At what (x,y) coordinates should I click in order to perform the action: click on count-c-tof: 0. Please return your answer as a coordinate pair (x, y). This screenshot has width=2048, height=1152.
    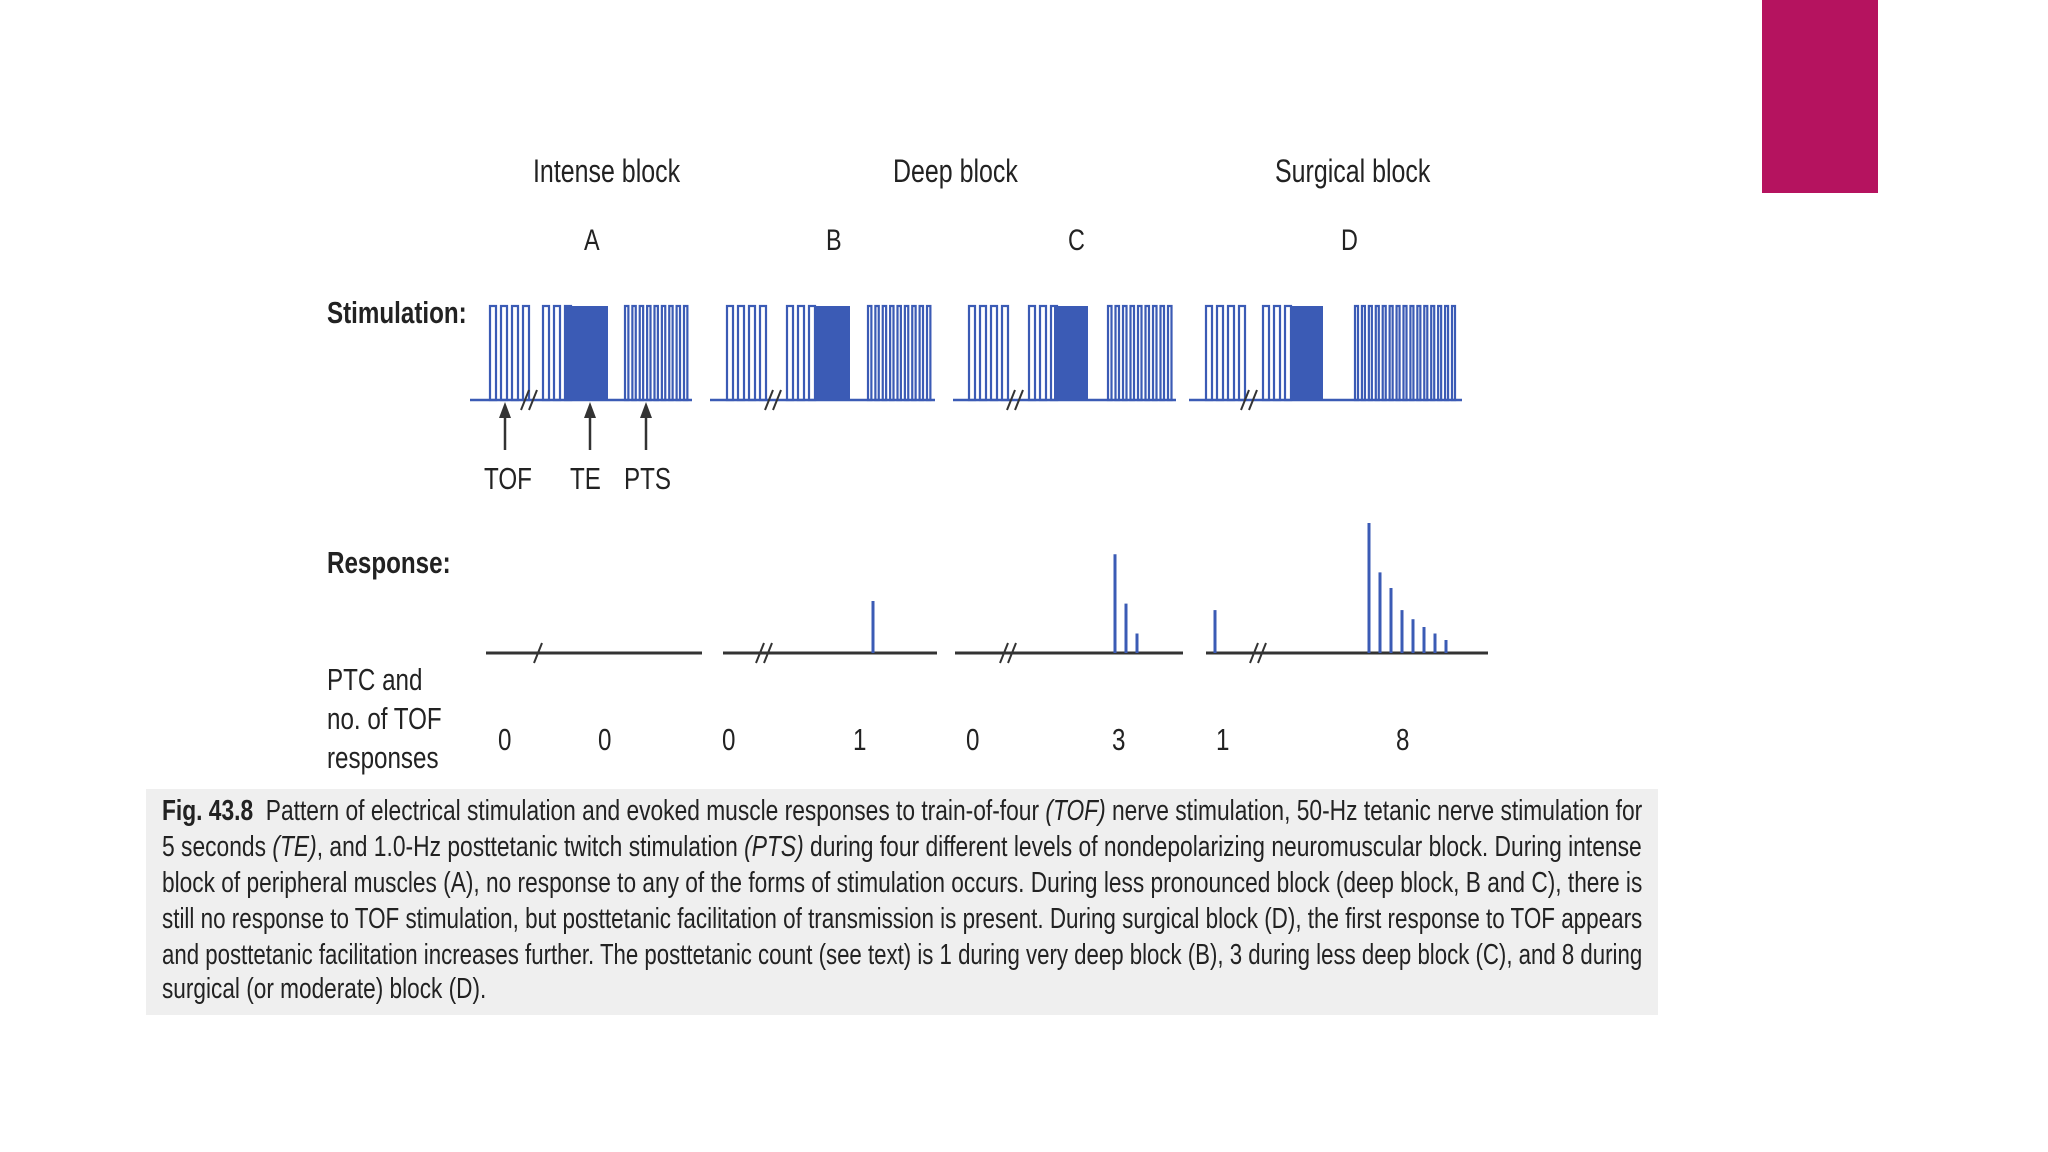
    Looking at the image, I should click on (973, 739).